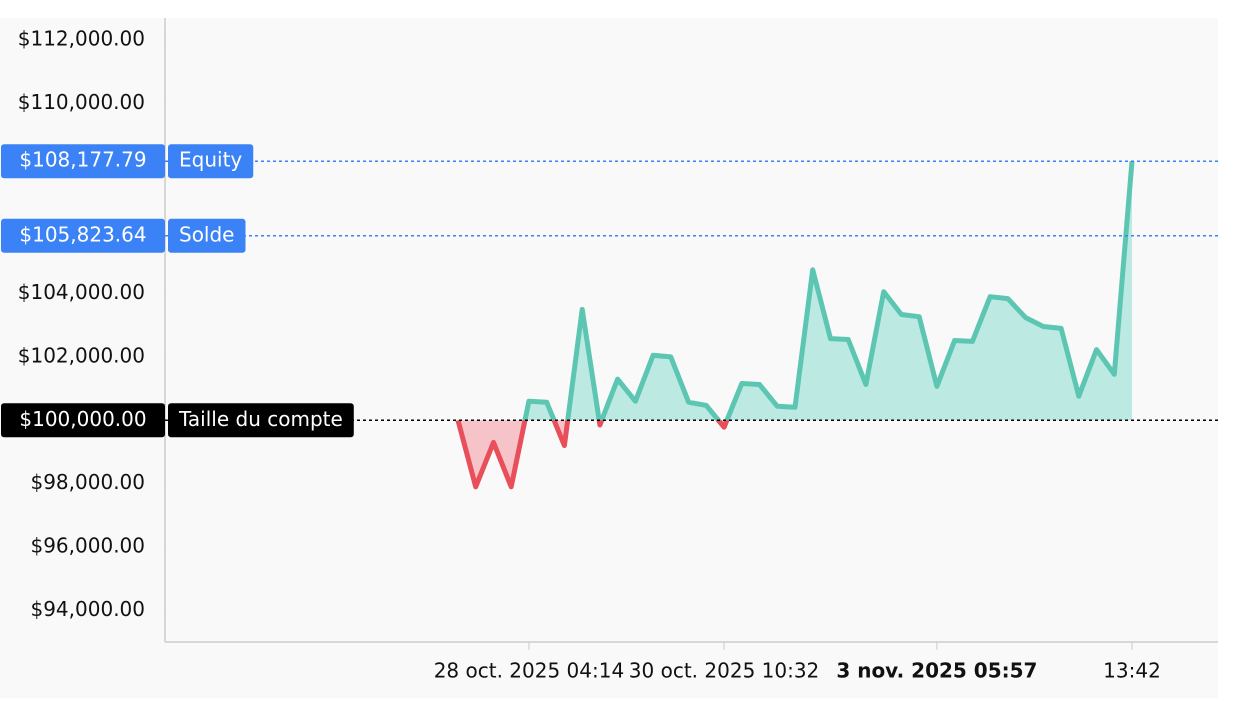 The height and width of the screenshot is (716, 1250). Describe the element at coordinates (1132, 671) in the screenshot. I see `x-tick-label: 13:42` at that location.